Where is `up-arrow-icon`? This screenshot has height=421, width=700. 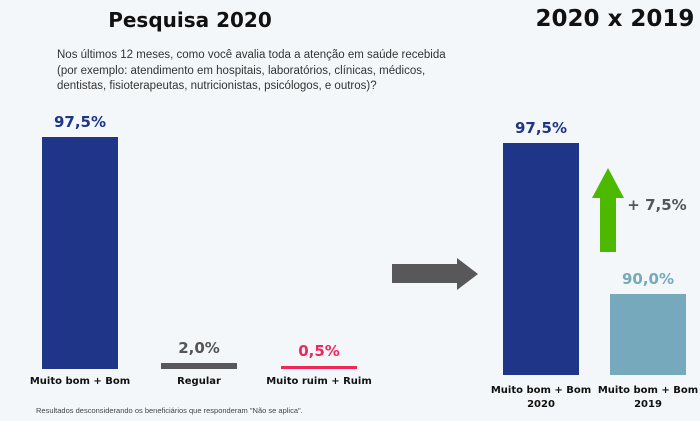 up-arrow-icon is located at coordinates (608, 210).